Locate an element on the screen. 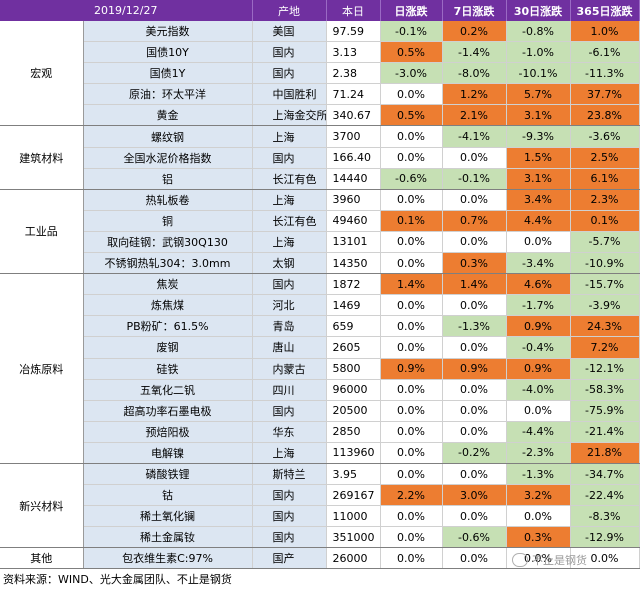 Image resolution: width=640 pixels, height=589 pixels. wechat-icon is located at coordinates (520, 560).